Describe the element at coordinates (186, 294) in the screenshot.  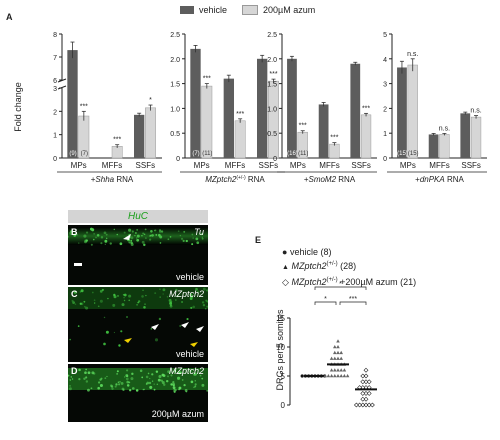
I see `label-genotype-c: MZptch2` at that location.